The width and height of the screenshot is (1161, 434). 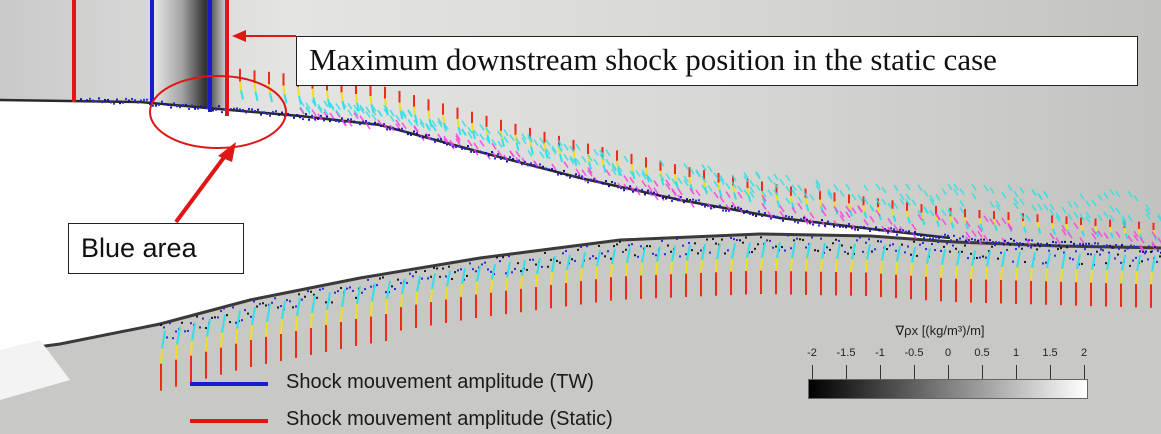 I want to click on colorbar-tick-label: -0.5, so click(x=914, y=353).